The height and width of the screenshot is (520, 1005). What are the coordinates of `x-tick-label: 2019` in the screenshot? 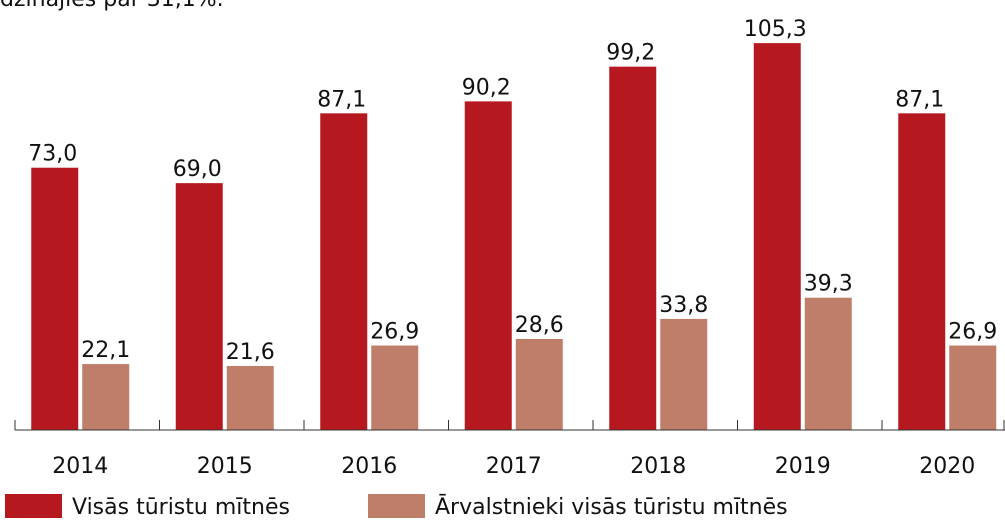 It's located at (803, 466).